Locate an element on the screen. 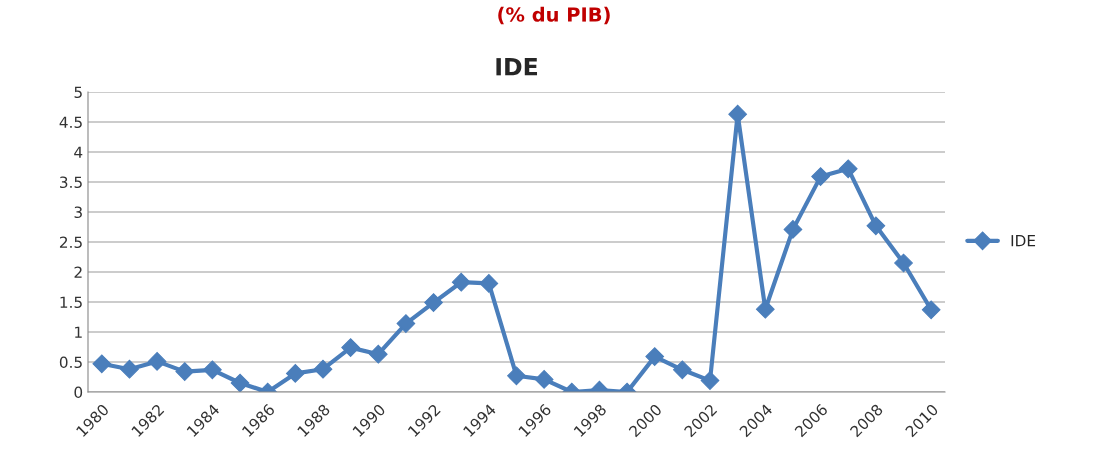 This screenshot has width=1108, height=454. y-tick-label: 4.5 is located at coordinates (70, 122).